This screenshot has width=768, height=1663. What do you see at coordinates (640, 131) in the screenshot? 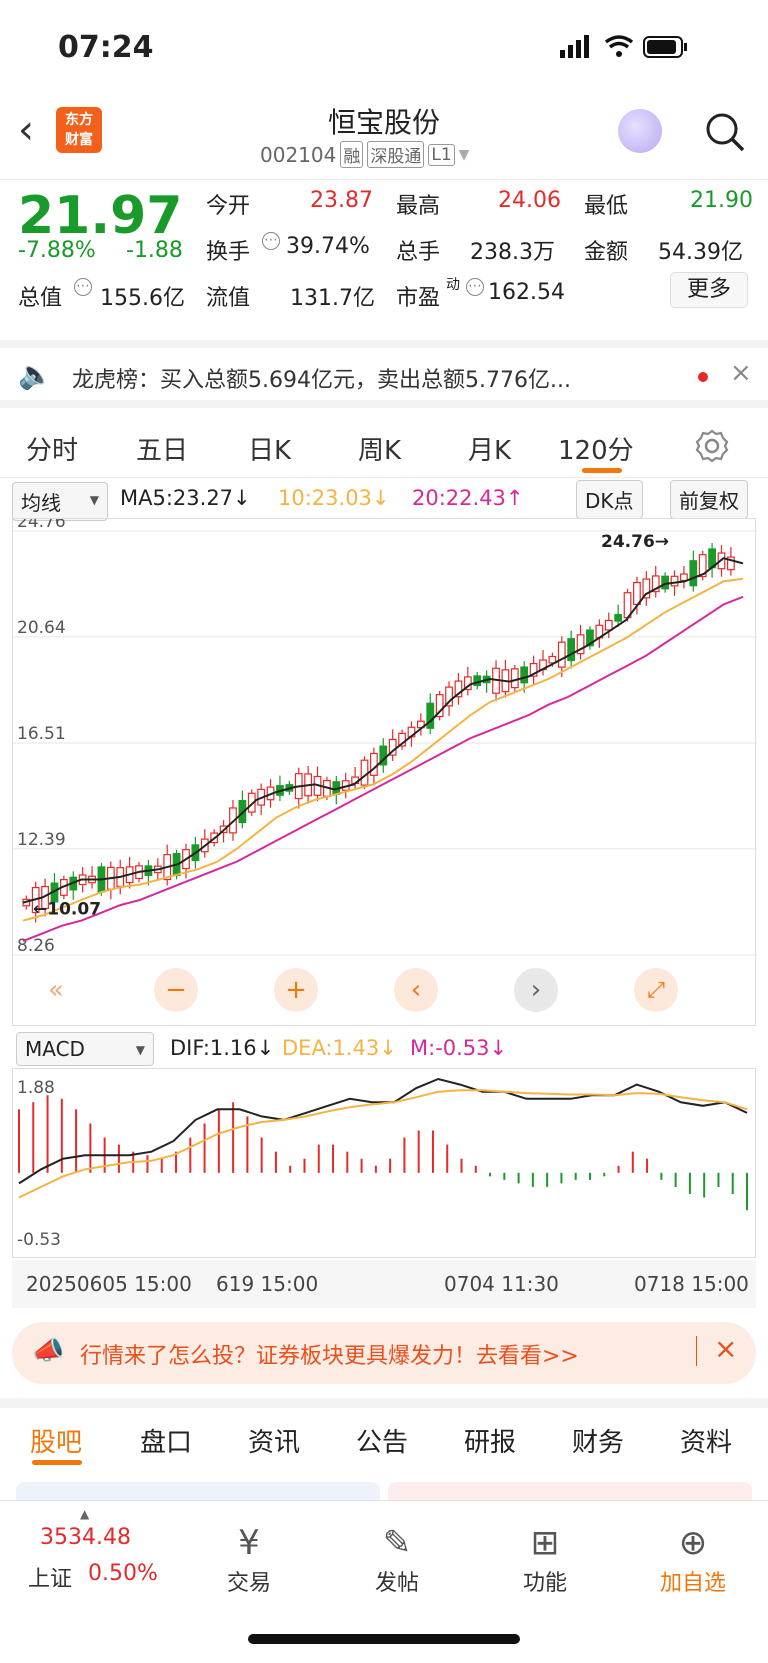
I see `assistant-avatar-icon` at bounding box center [640, 131].